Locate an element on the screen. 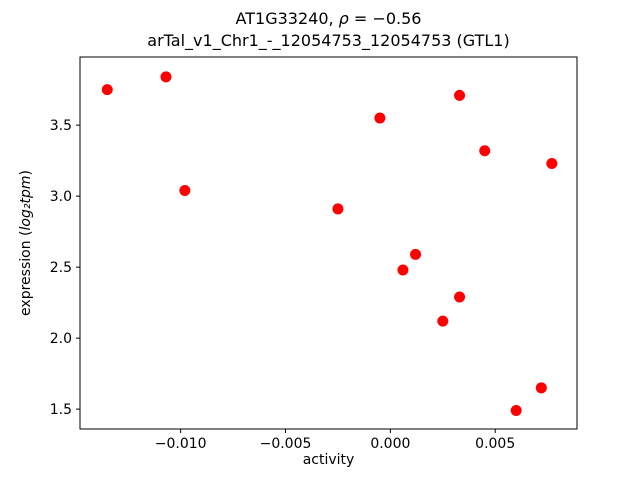 Image resolution: width=640 pixels, height=480 pixels. chart-title-gene: AT1G33240, is located at coordinates (287, 18).